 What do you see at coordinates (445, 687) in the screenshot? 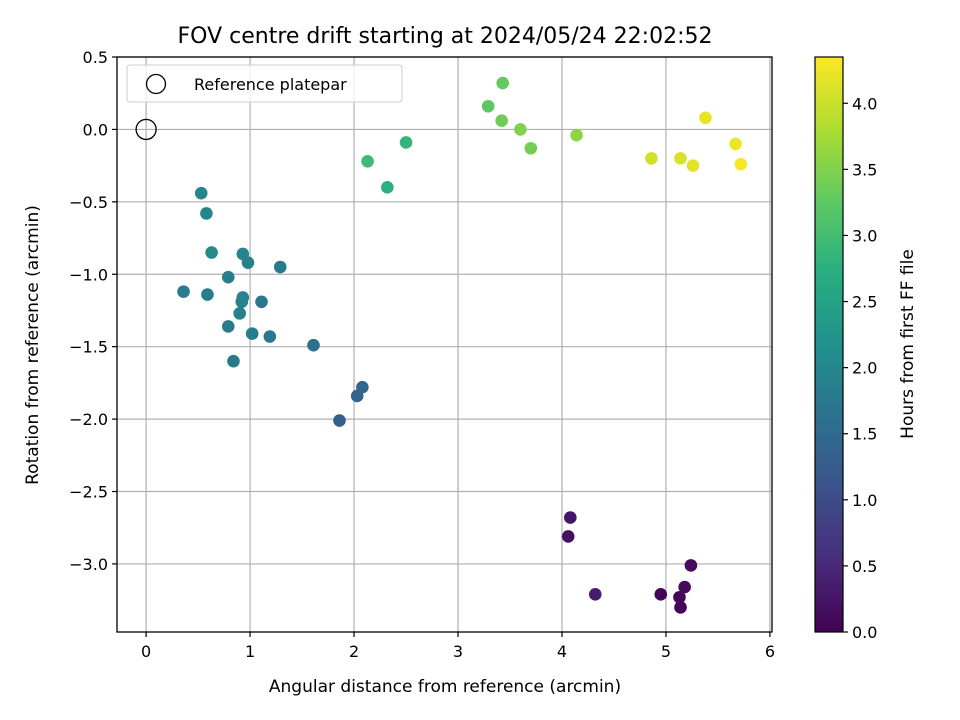
I see `x-axis-label: Angular distance from reference (arcmin)` at bounding box center [445, 687].